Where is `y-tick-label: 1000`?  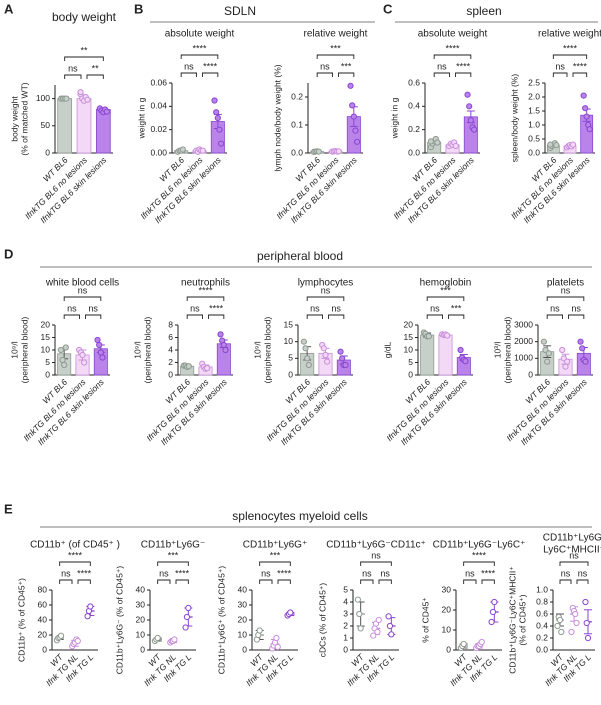 y-tick-label: 1000 is located at coordinates (523, 358).